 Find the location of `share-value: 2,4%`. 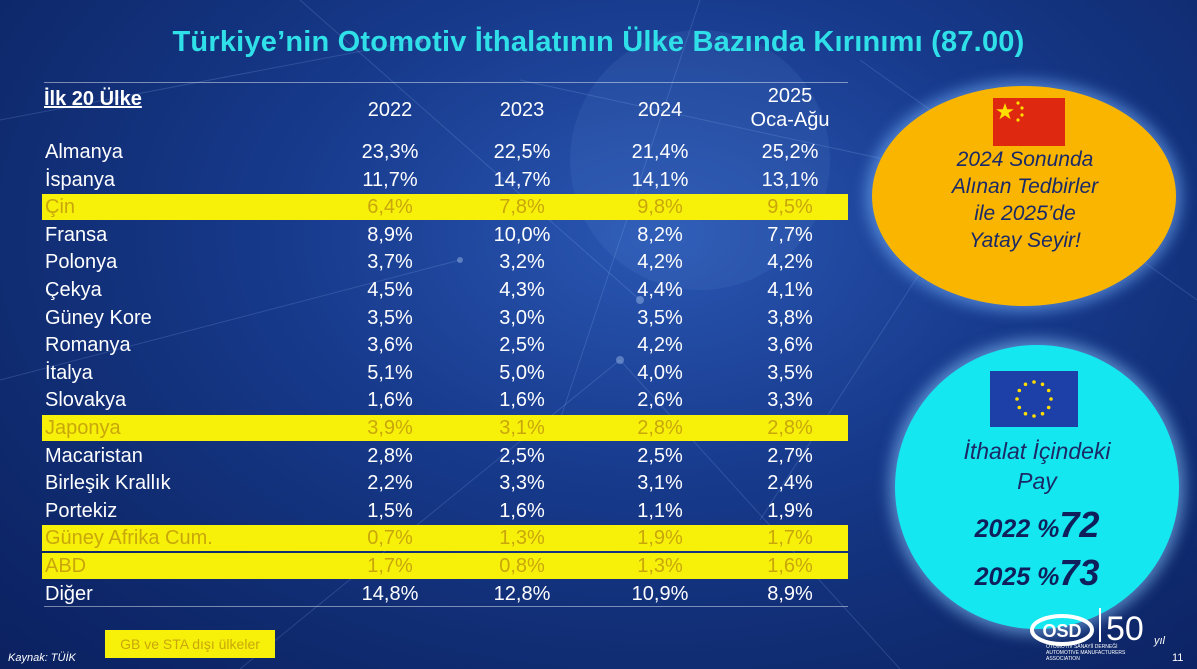

share-value: 2,4% is located at coordinates (790, 483).